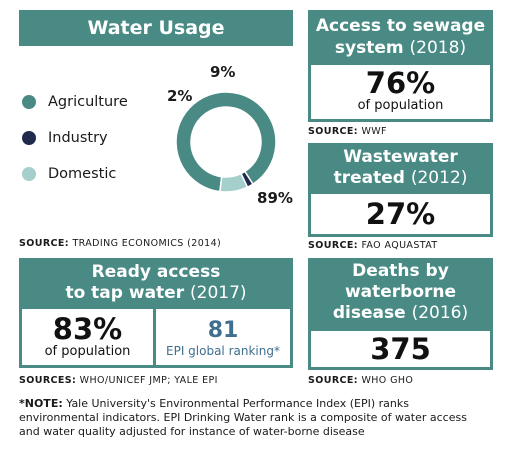 The height and width of the screenshot is (454, 506). I want to click on legend-item-domestic: Domestic, so click(75, 174).